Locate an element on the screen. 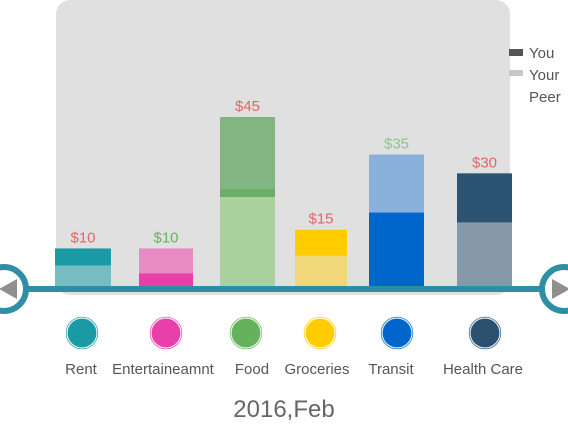  next-period-button is located at coordinates (553, 289).